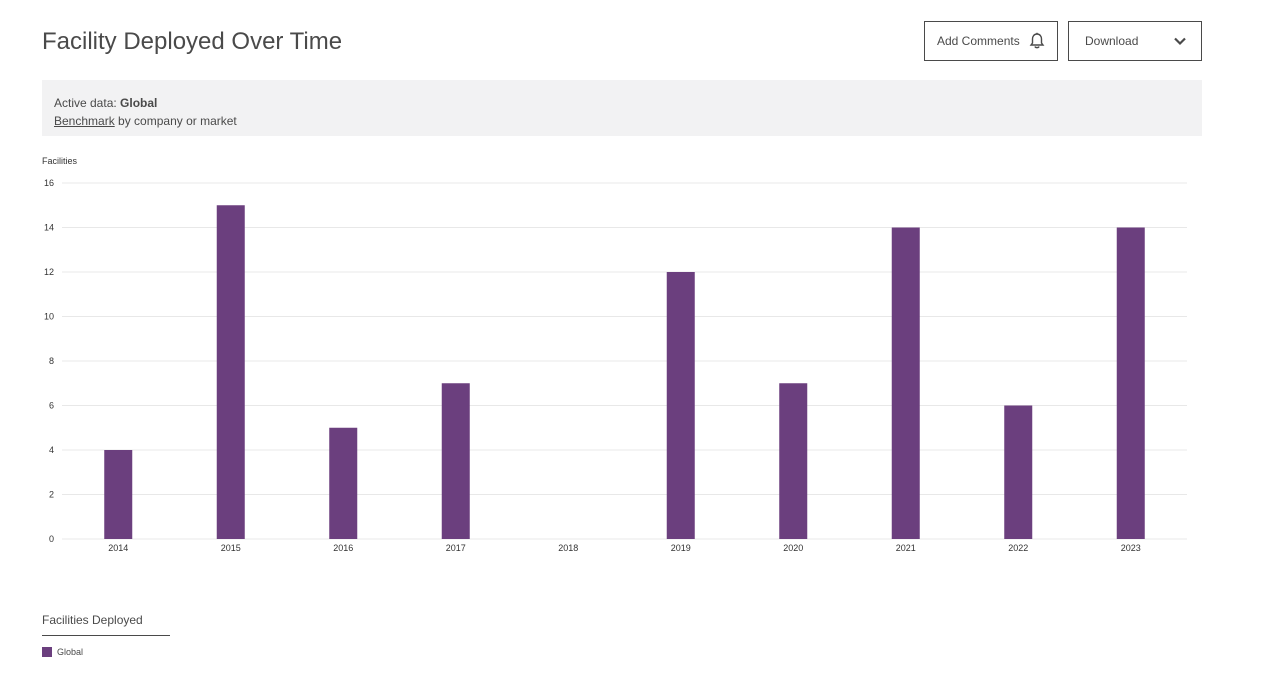 This screenshot has width=1261, height=684. I want to click on benchmark-link: Benchmark, so click(84, 121).